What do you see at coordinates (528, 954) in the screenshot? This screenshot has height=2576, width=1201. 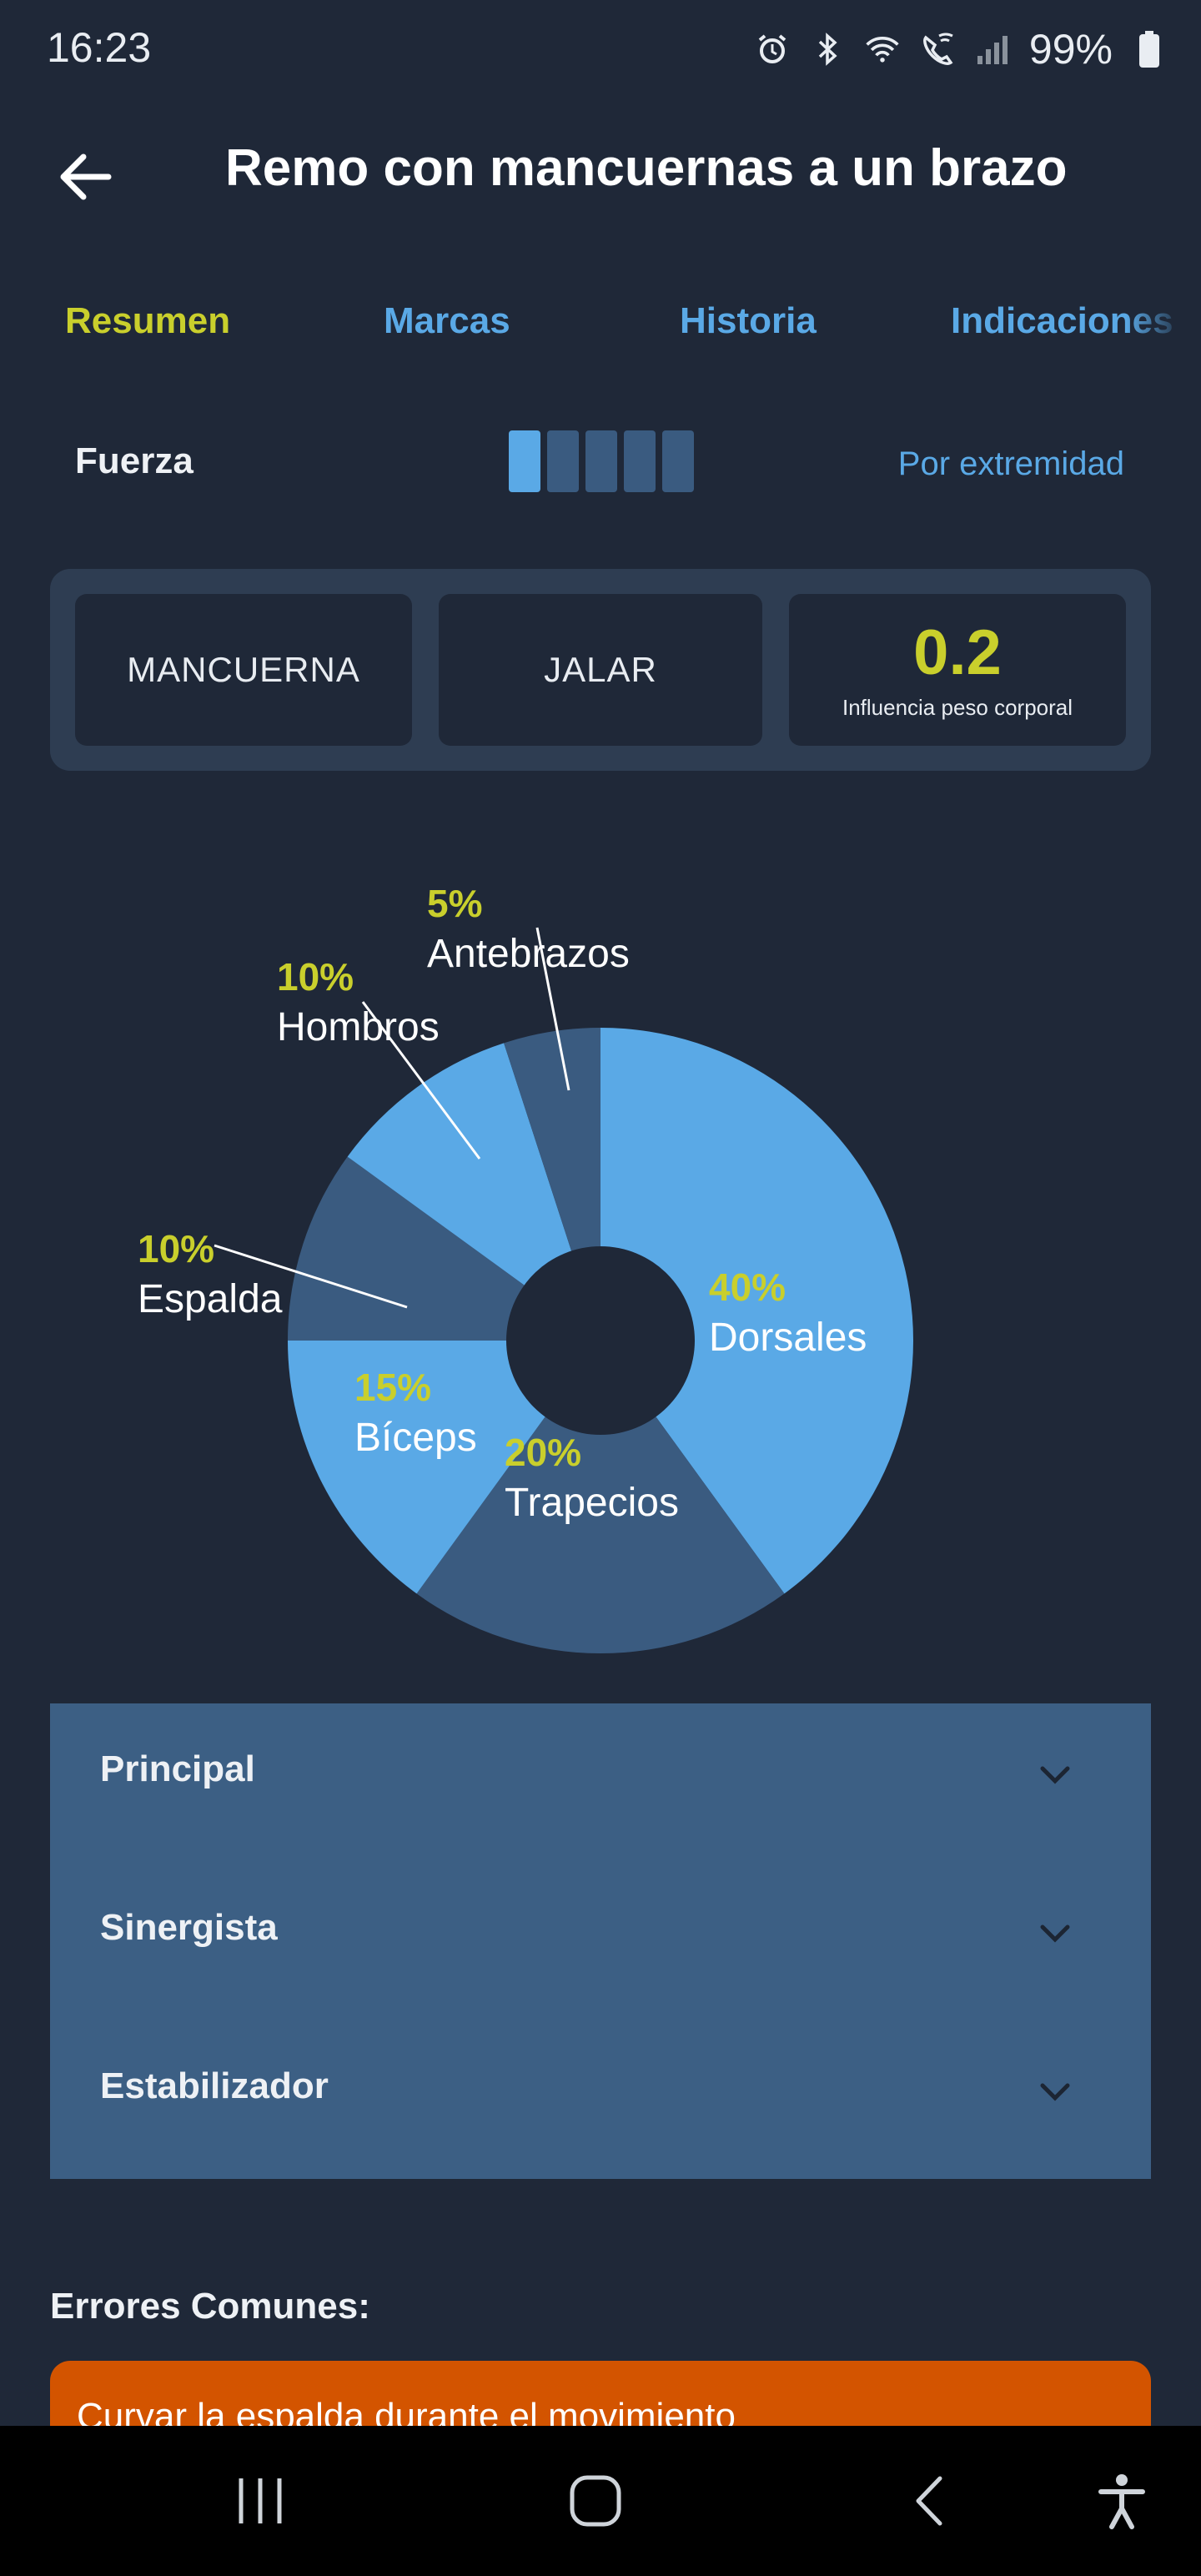 I see `donut-name-label: Antebrazos` at bounding box center [528, 954].